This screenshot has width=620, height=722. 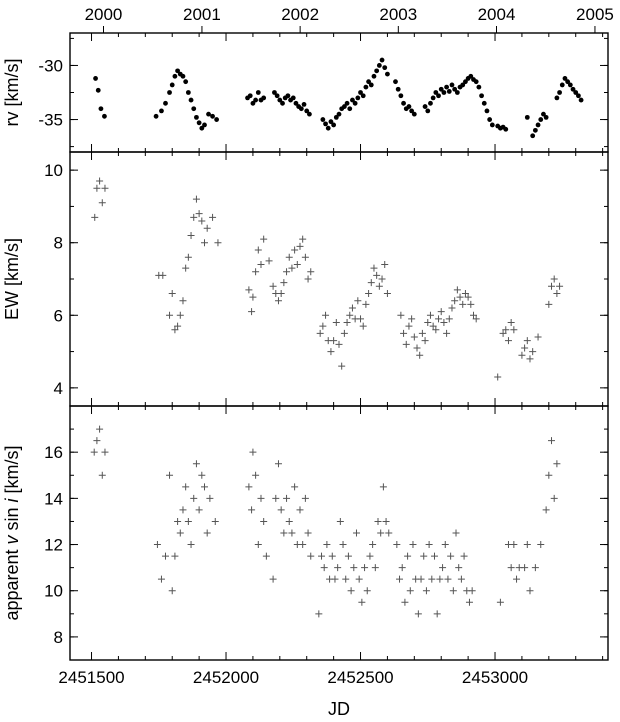 I want to click on y-tick-label: 14, so click(x=53, y=498).